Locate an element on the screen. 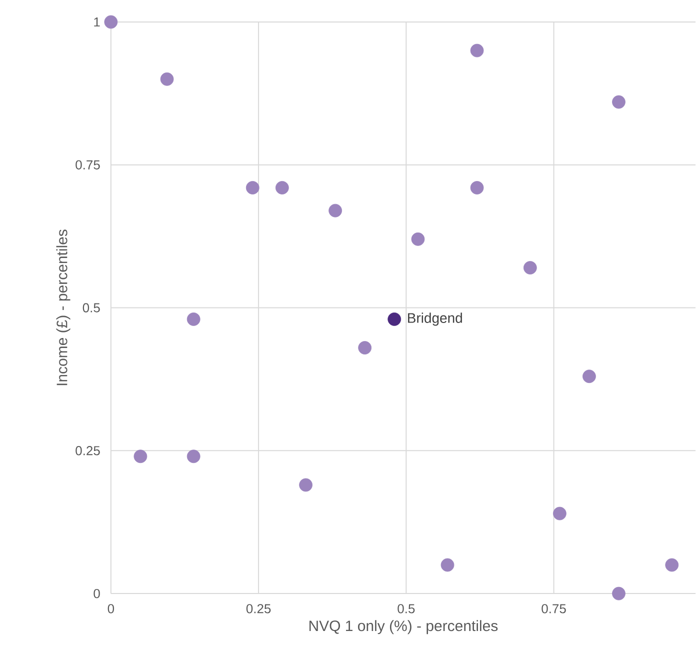 This screenshot has height=671, width=696. y-tick-label: 0.5 is located at coordinates (91, 308).